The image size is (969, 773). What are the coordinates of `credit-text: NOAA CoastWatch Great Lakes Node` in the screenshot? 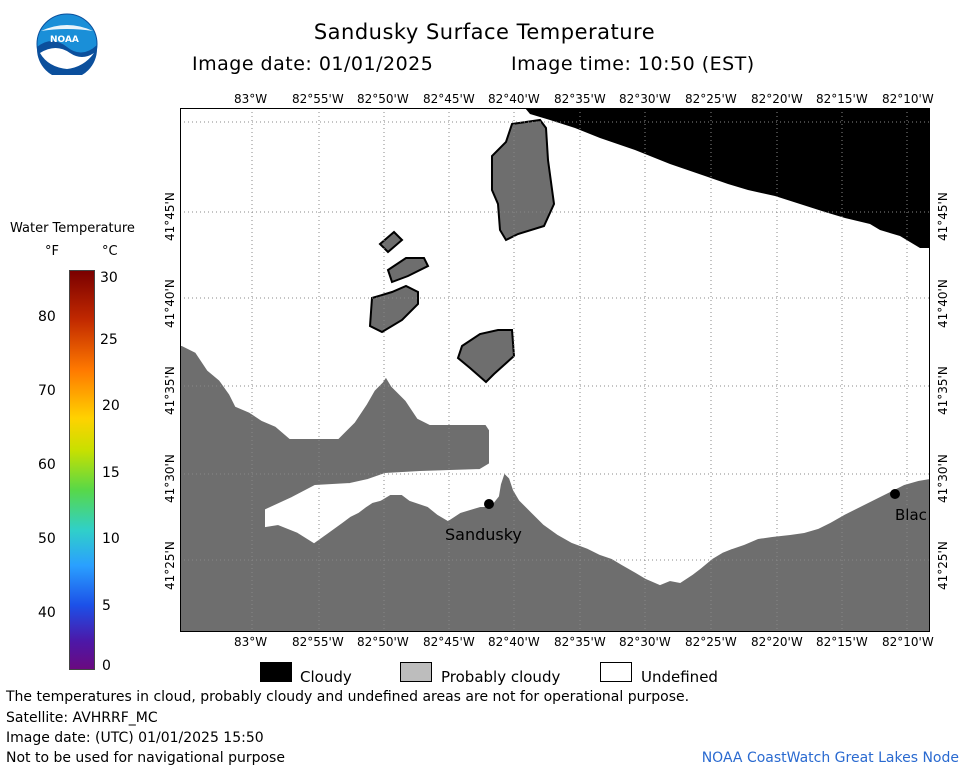 It's located at (830, 758).